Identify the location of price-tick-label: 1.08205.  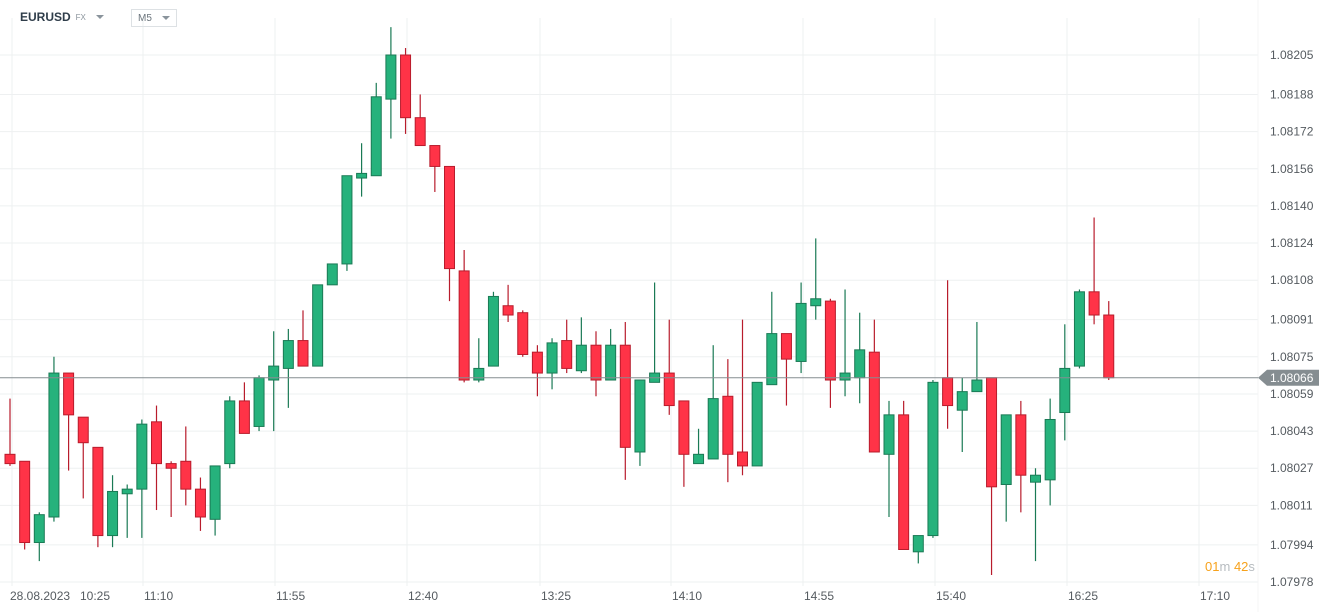
(1292, 55).